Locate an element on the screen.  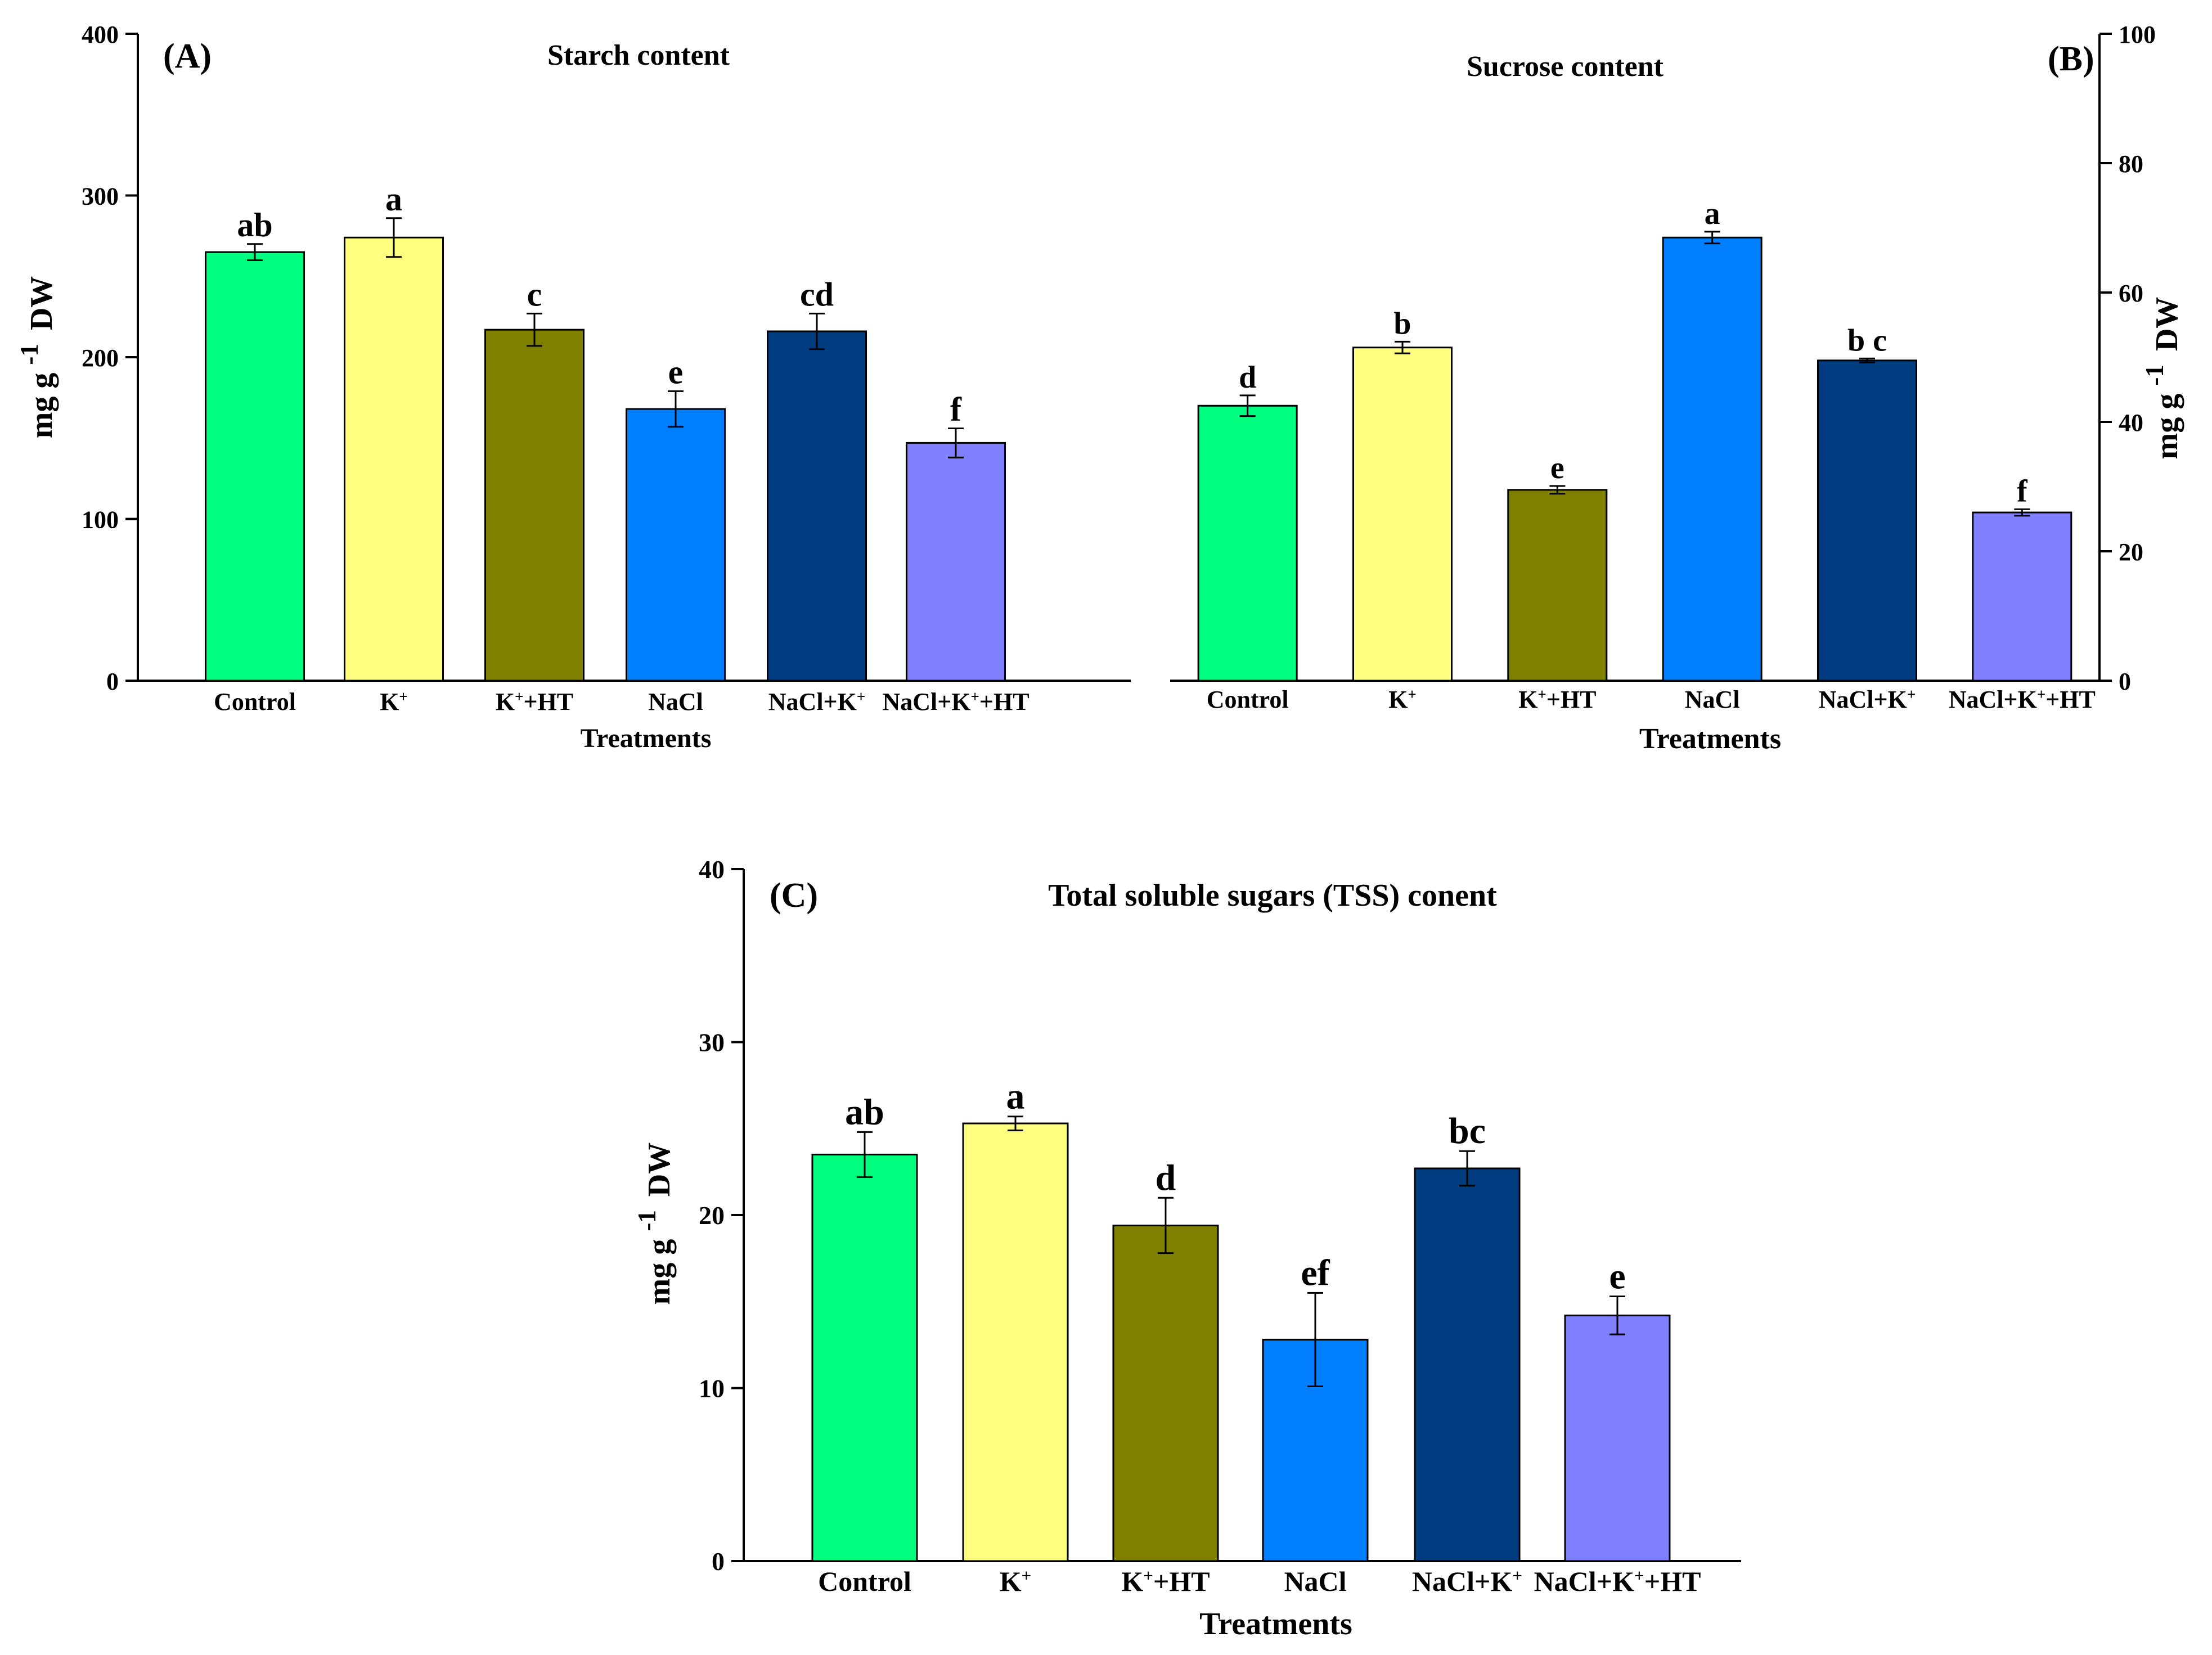
significance-letter: bc is located at coordinates (1467, 1131).